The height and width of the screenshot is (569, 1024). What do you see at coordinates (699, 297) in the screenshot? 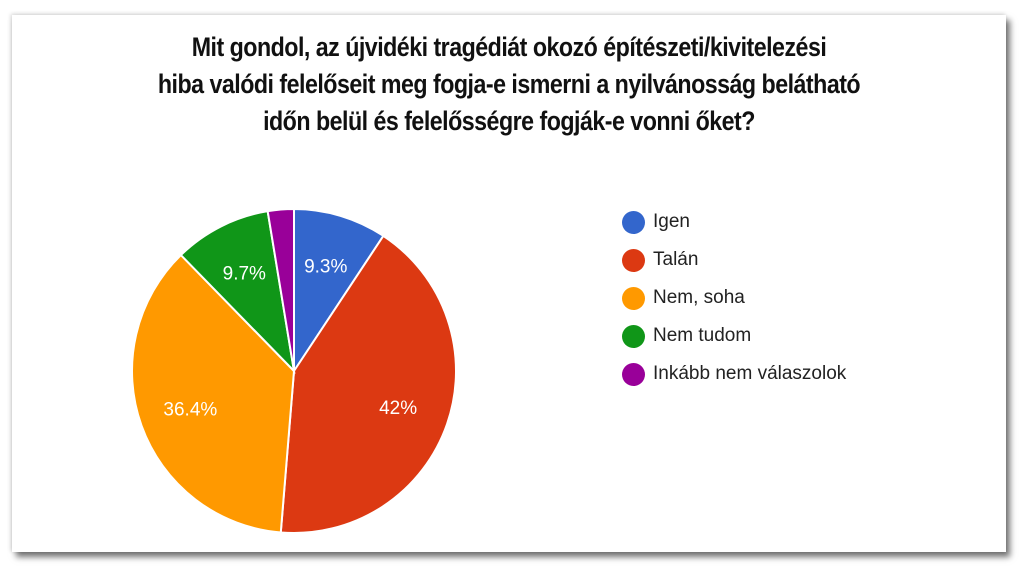
I see `legend-label: Nem, soha` at bounding box center [699, 297].